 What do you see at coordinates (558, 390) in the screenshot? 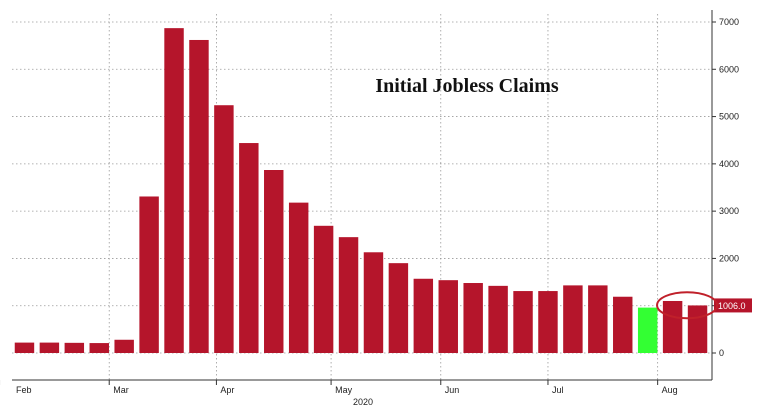
I see `x-tick-label: Jul` at bounding box center [558, 390].